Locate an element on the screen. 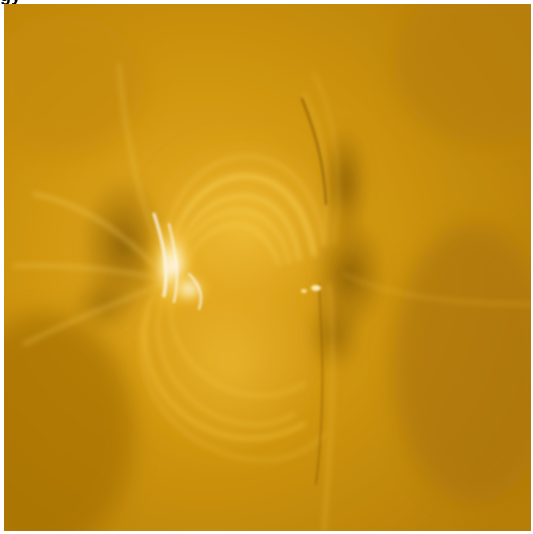 Image resolution: width=533 pixels, height=534 pixels. top-caption: gy is located at coordinates (60, 2).